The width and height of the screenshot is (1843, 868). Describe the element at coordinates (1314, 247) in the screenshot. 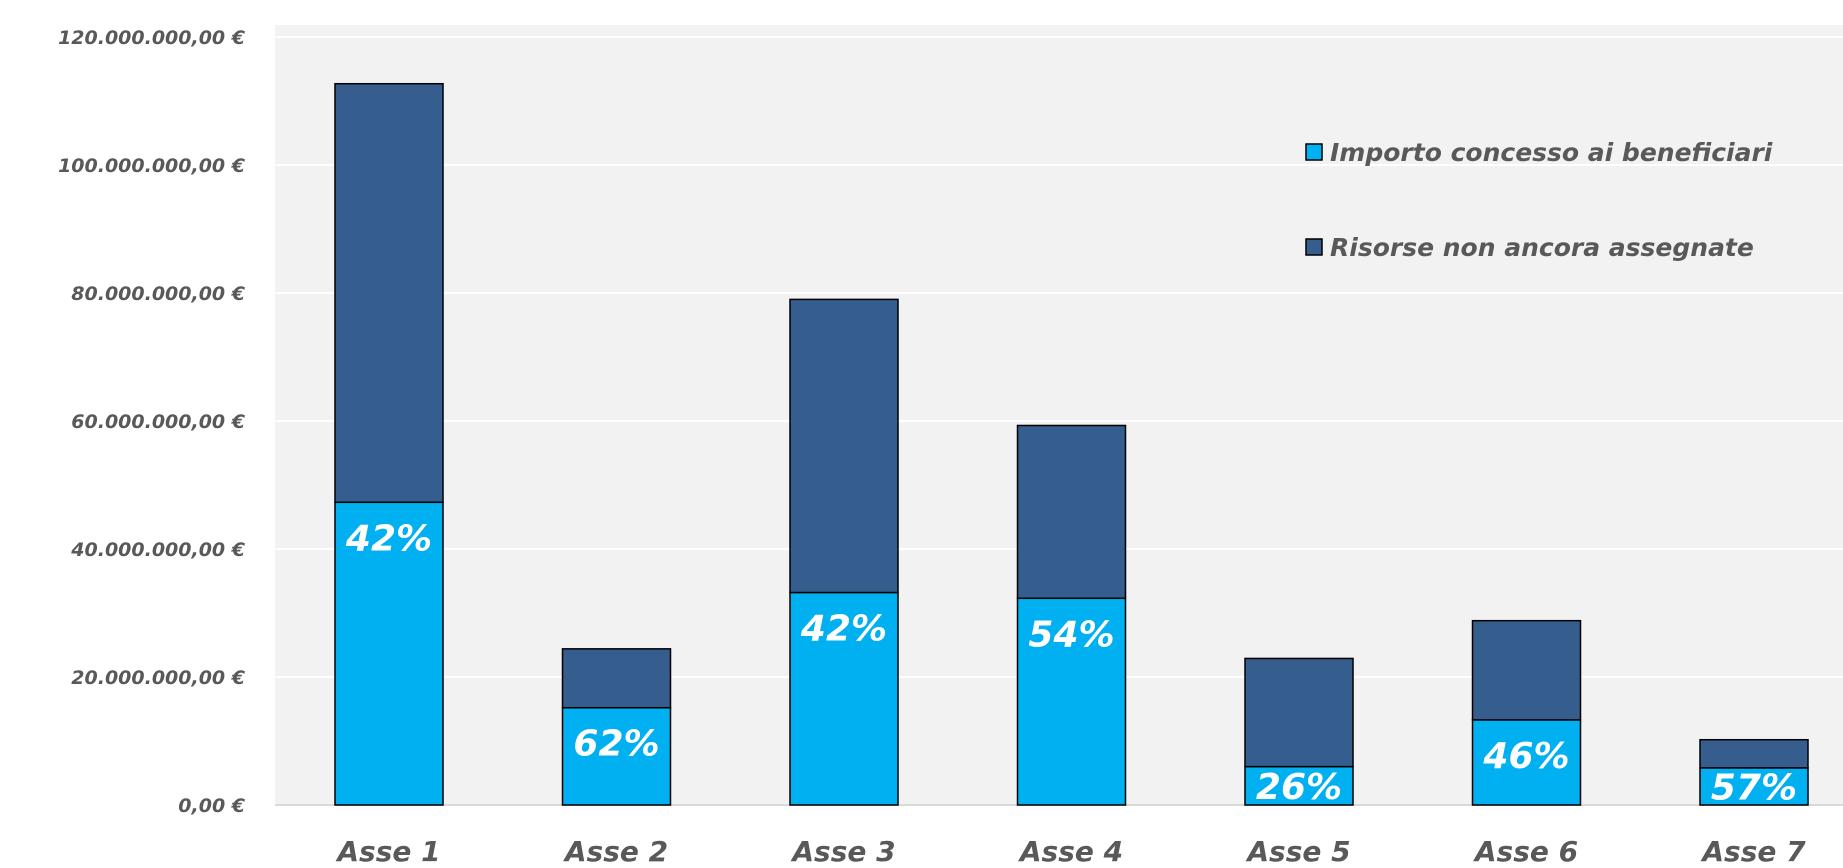

I see `legend-swatch-remaining` at that location.